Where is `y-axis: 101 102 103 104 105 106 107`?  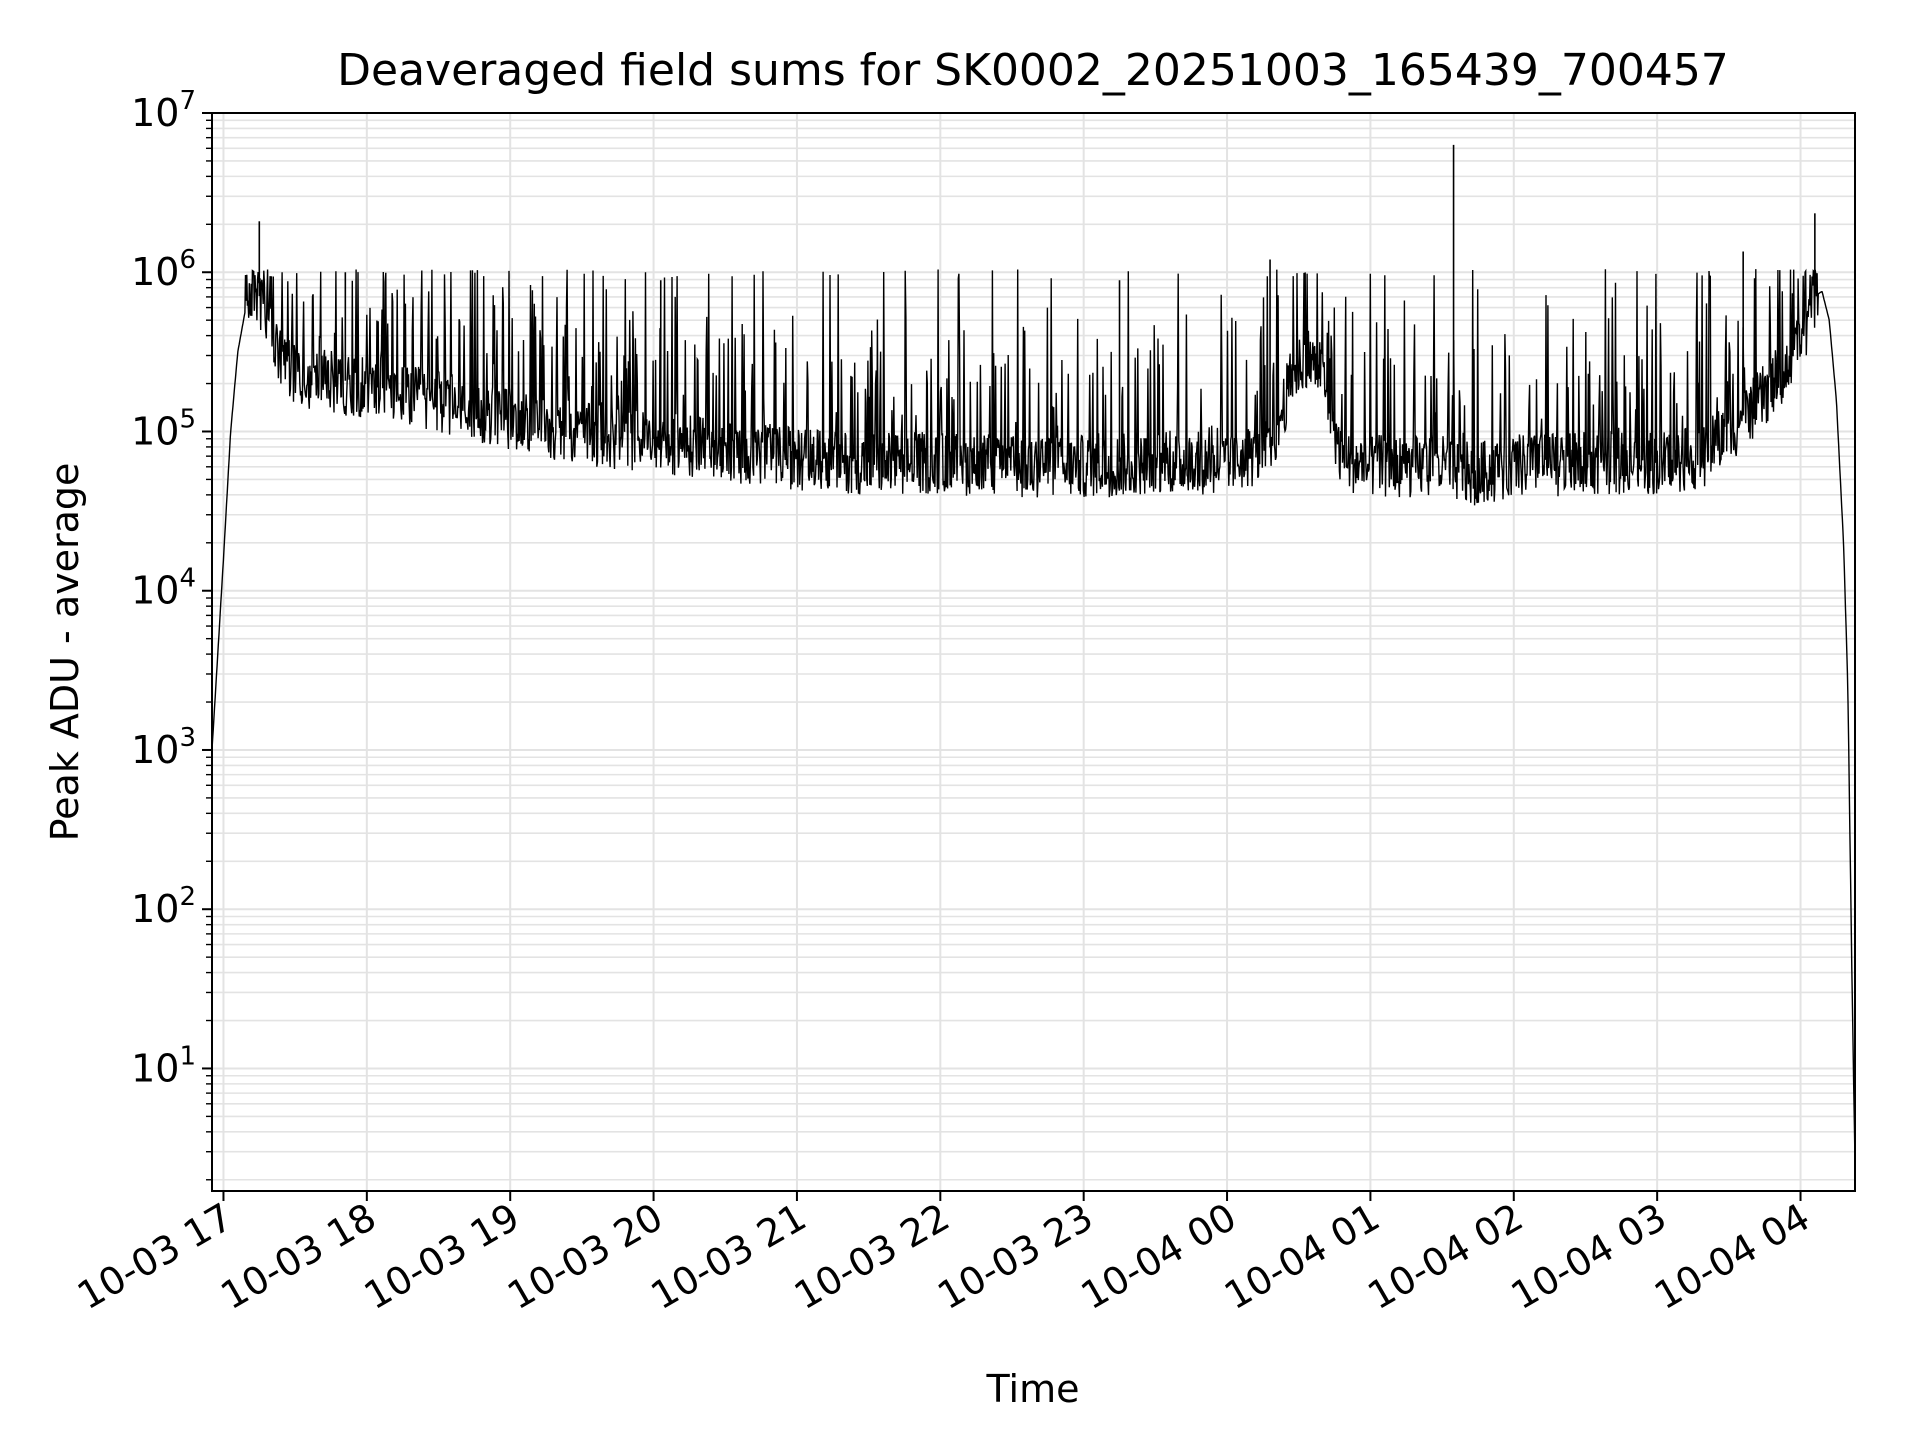
y-axis: 101 102 103 104 105 106 107 is located at coordinates (171, 633).